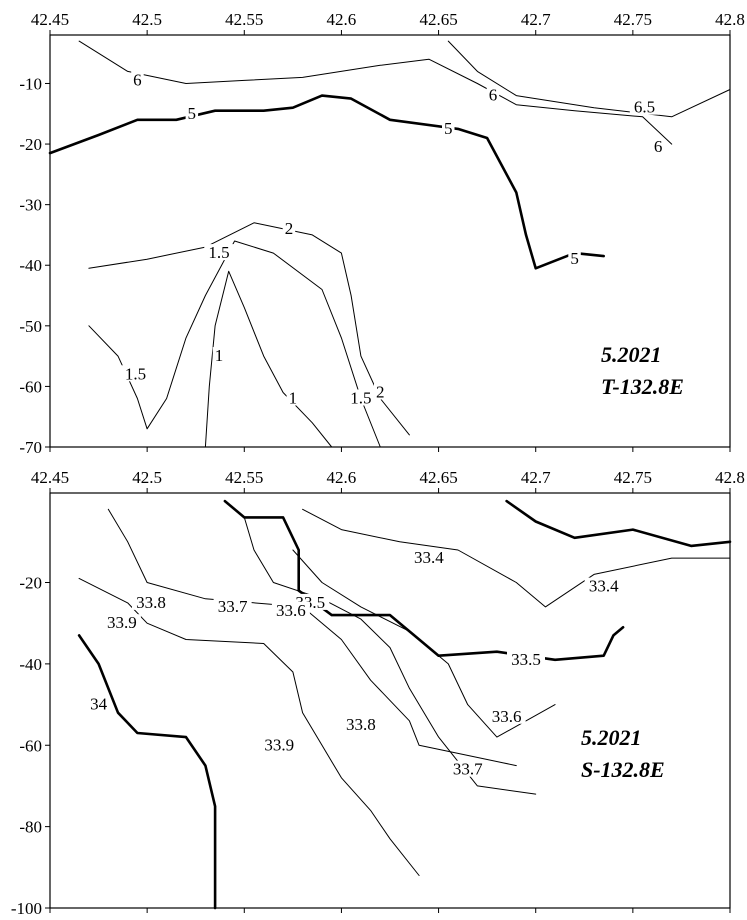  I want to click on temperature-contour-label-11: 1, so click(293, 398).